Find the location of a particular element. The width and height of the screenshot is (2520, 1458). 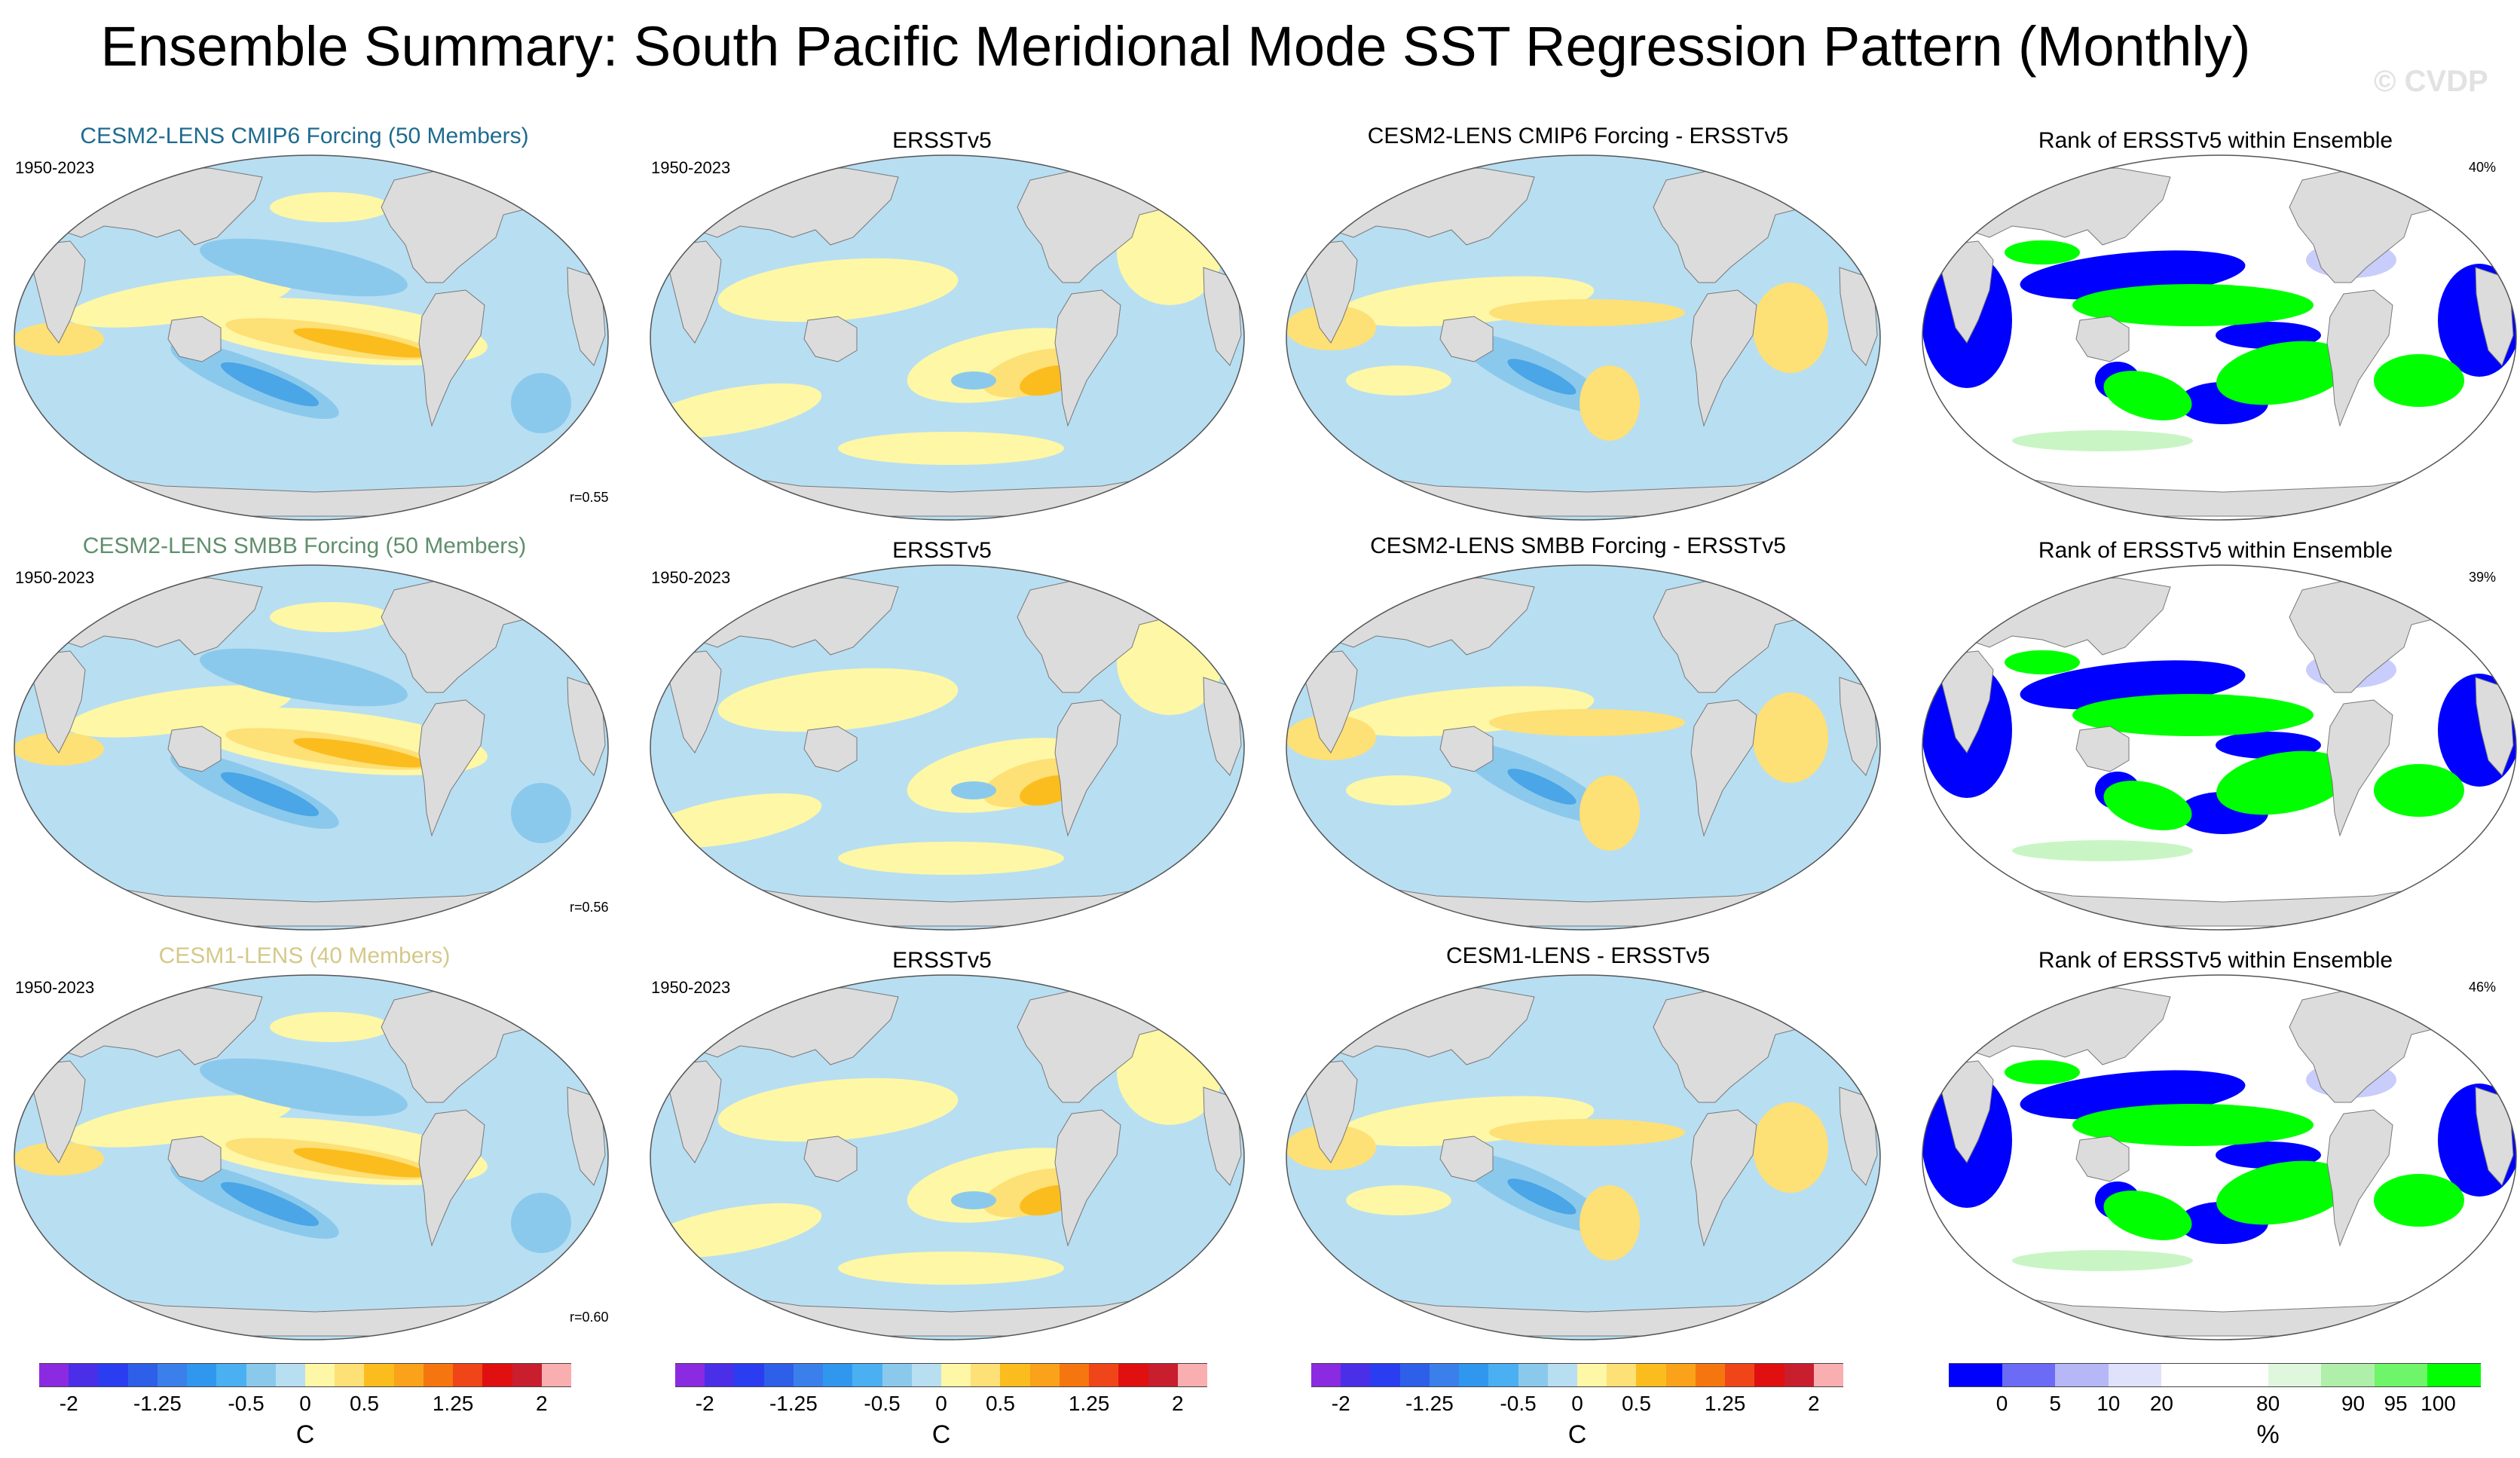

model-panel-title: CESM1-LENS (40 Members) is located at coordinates (304, 955).